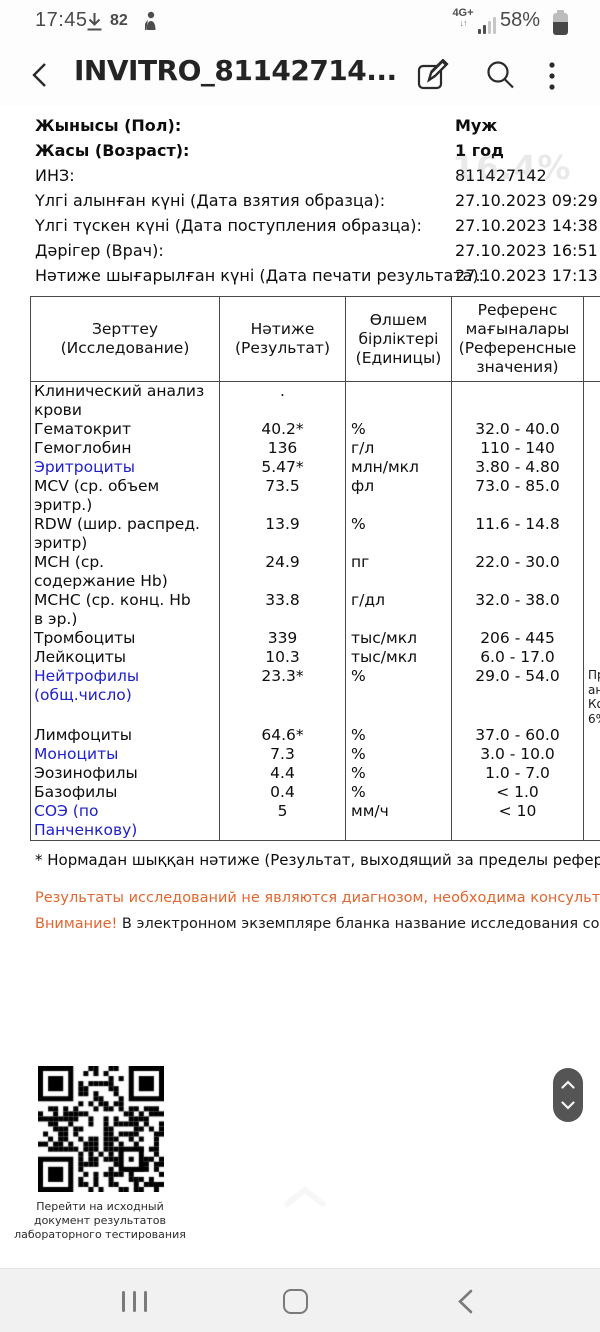 The image size is (600, 1332). What do you see at coordinates (94, 24) in the screenshot?
I see `download-icon` at bounding box center [94, 24].